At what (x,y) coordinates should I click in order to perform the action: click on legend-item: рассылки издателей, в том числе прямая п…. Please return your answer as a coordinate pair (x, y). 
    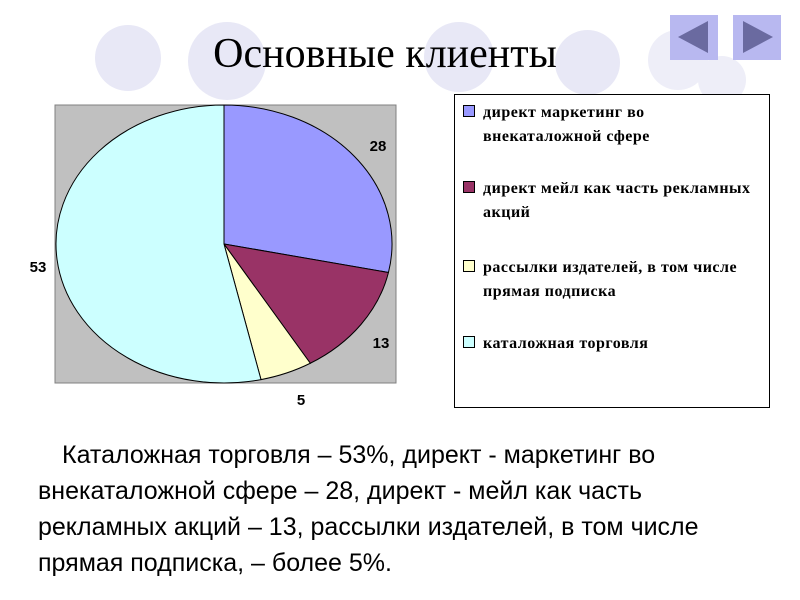
    Looking at the image, I should click on (608, 280).